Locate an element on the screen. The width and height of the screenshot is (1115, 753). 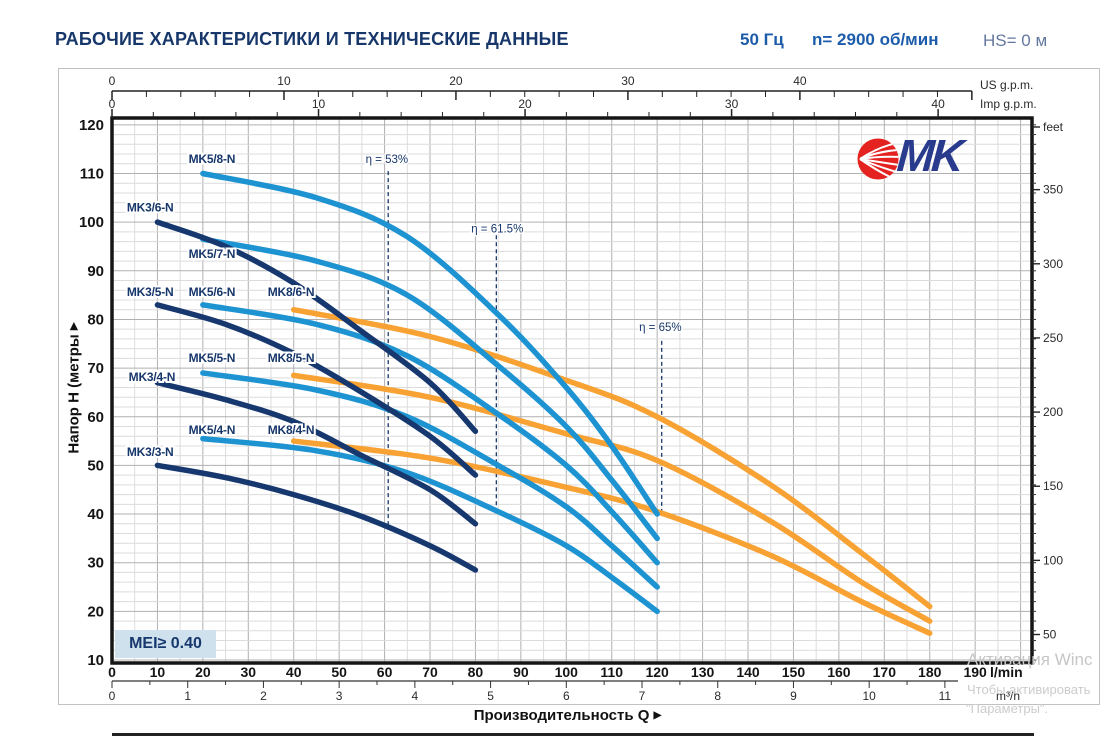
svg-text: MK3/3-N is located at coordinates (150, 452).